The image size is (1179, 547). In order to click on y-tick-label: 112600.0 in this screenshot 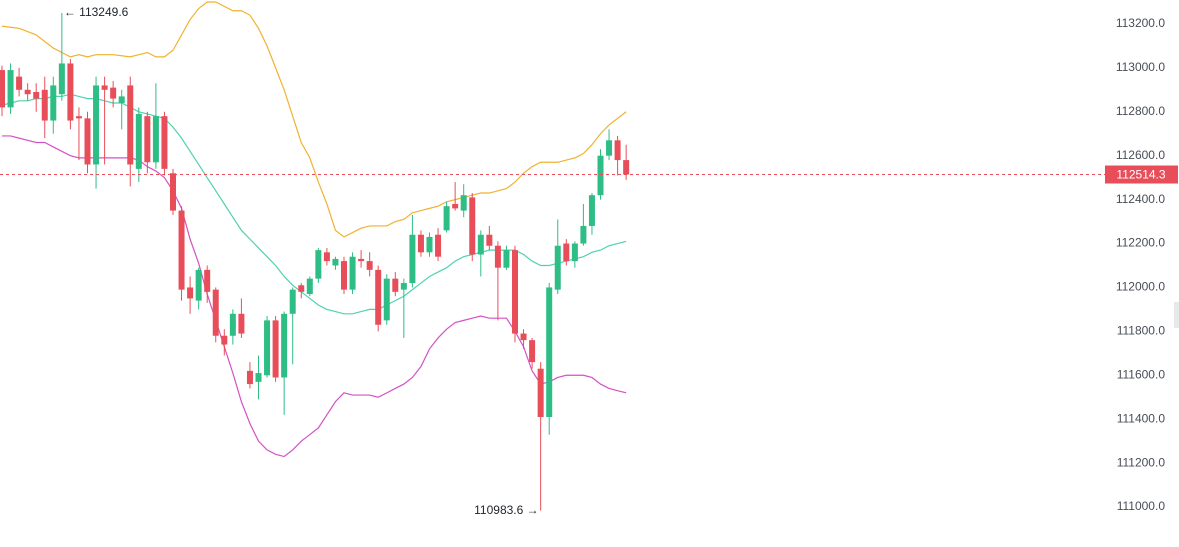, I will do `click(1140, 155)`.